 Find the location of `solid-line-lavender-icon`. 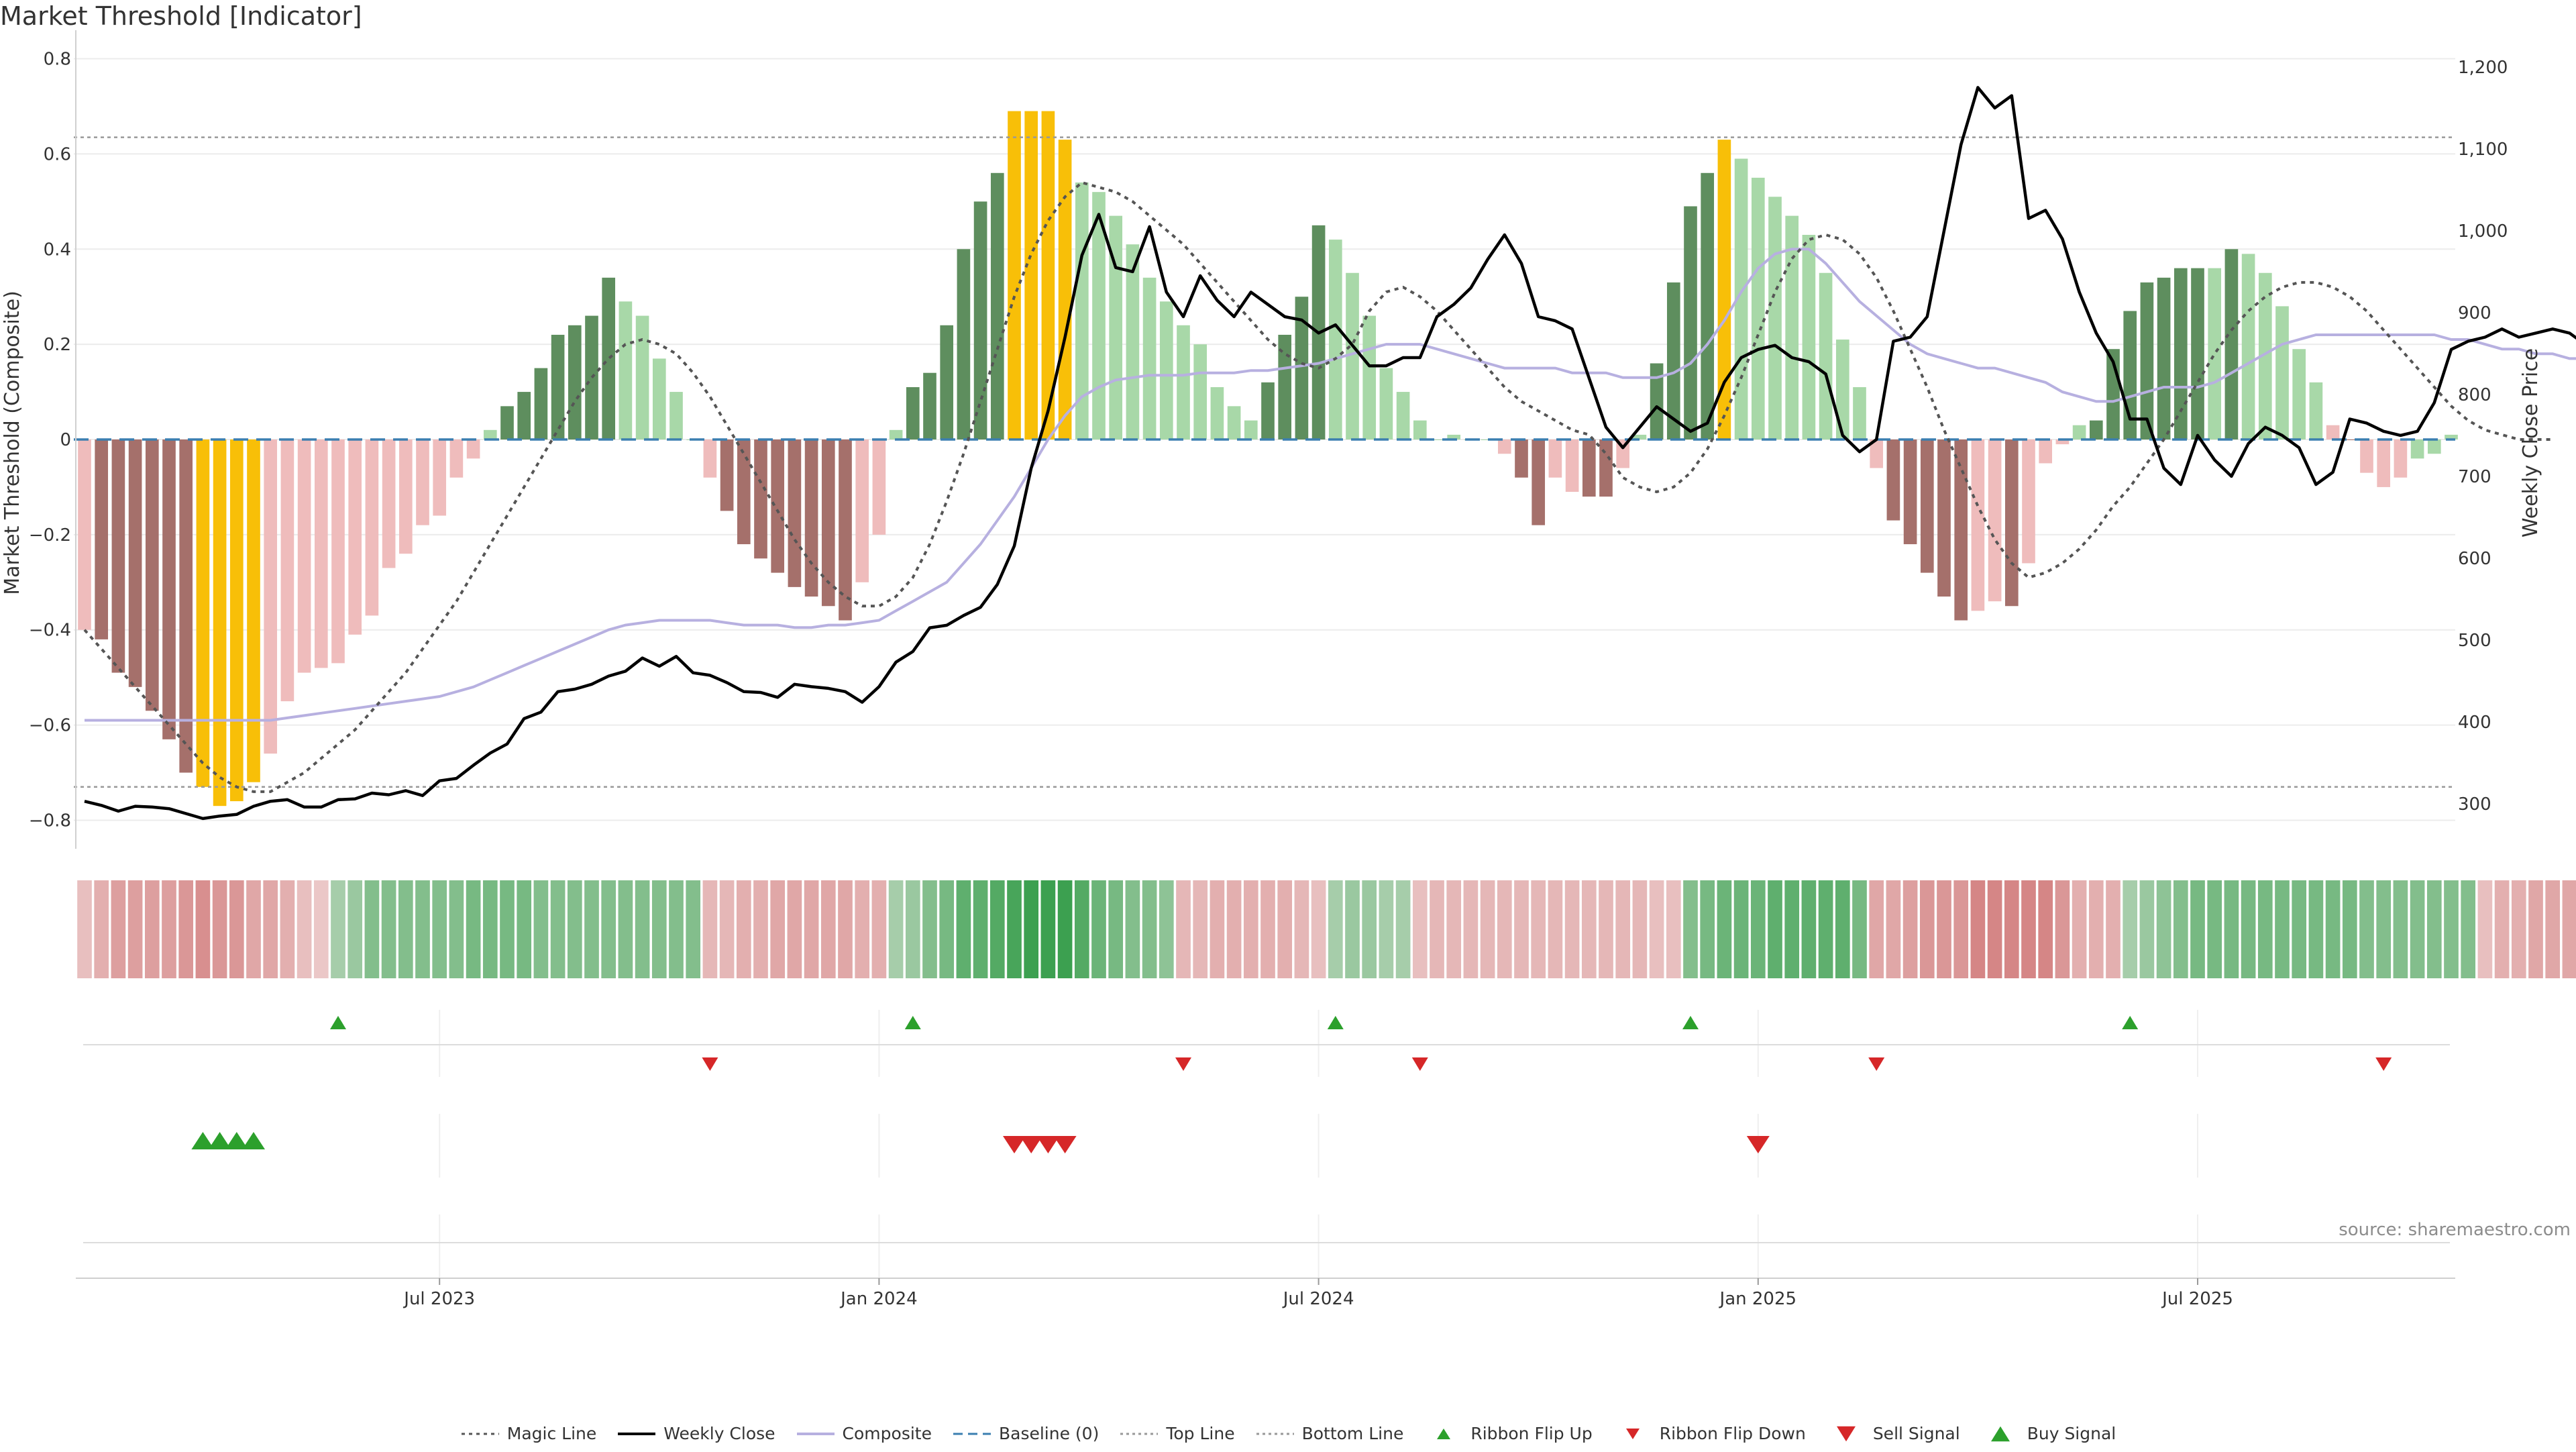

solid-line-lavender-icon is located at coordinates (815, 1434).